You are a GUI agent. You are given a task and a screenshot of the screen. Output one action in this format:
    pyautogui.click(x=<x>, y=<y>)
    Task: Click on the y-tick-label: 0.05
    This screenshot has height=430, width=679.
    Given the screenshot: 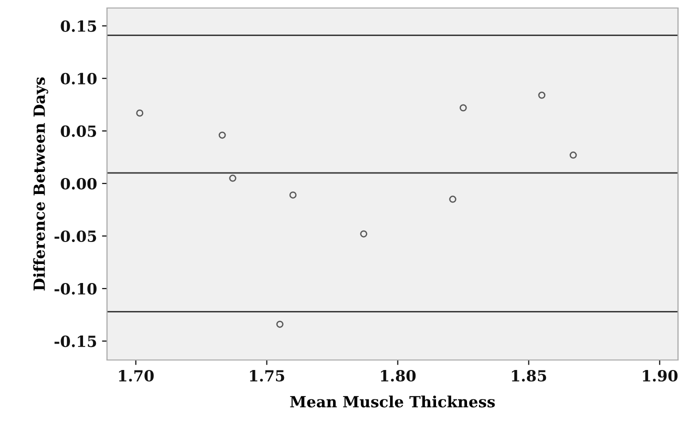 What is the action you would take?
    pyautogui.click(x=78, y=131)
    